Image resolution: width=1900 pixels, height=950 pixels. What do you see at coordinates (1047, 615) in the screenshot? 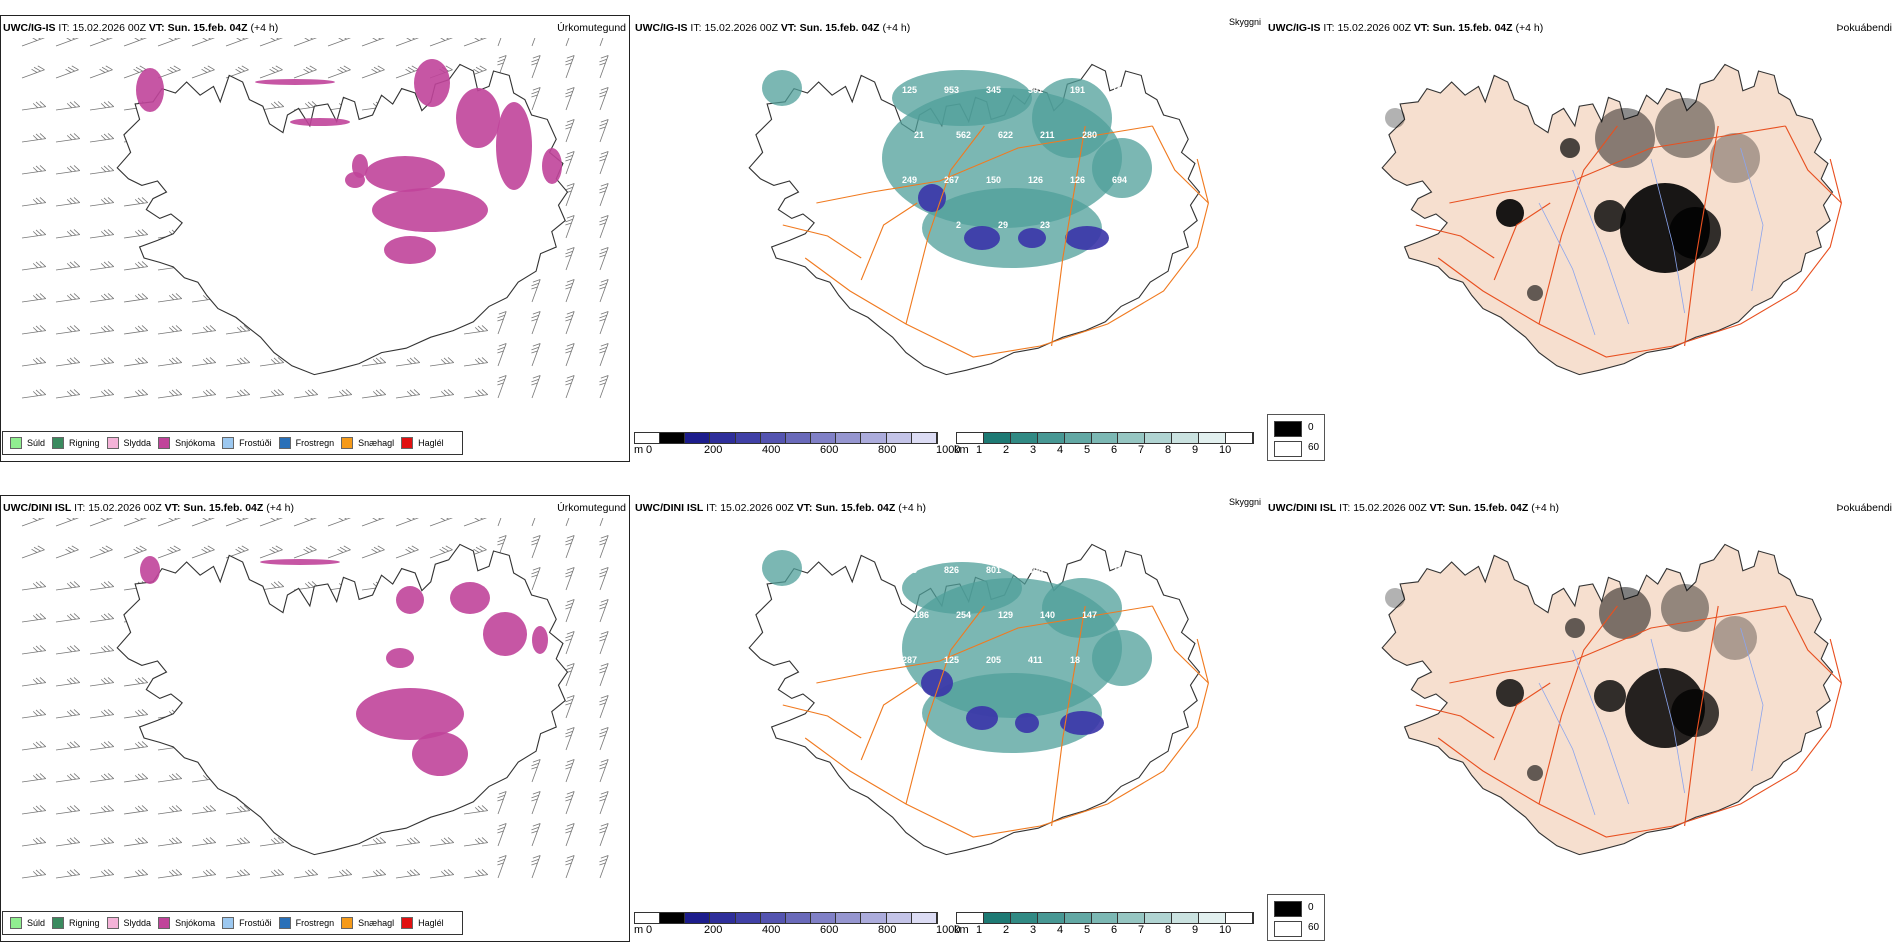
I see `value-label: 140` at bounding box center [1047, 615].